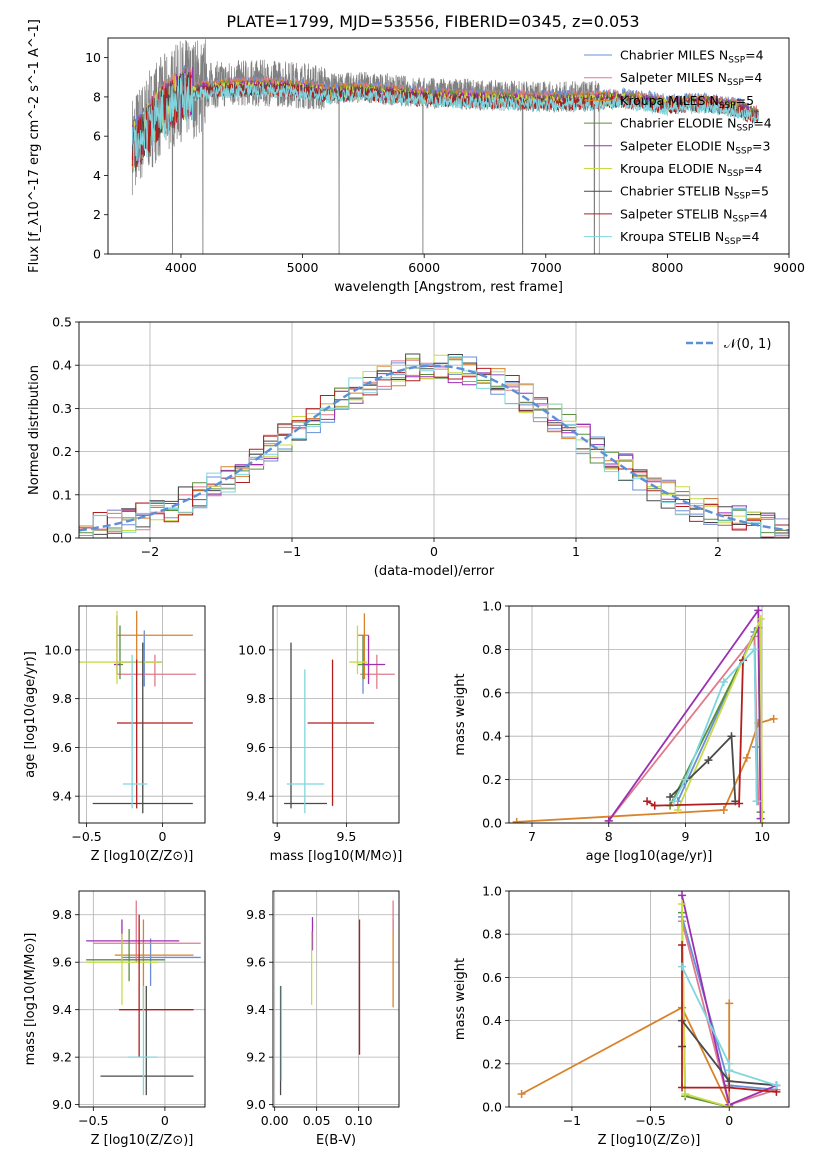 This screenshot has width=819, height=1170. What do you see at coordinates (492, 779) in the screenshot?
I see `y-tick-label: 0.2` at bounding box center [492, 779].